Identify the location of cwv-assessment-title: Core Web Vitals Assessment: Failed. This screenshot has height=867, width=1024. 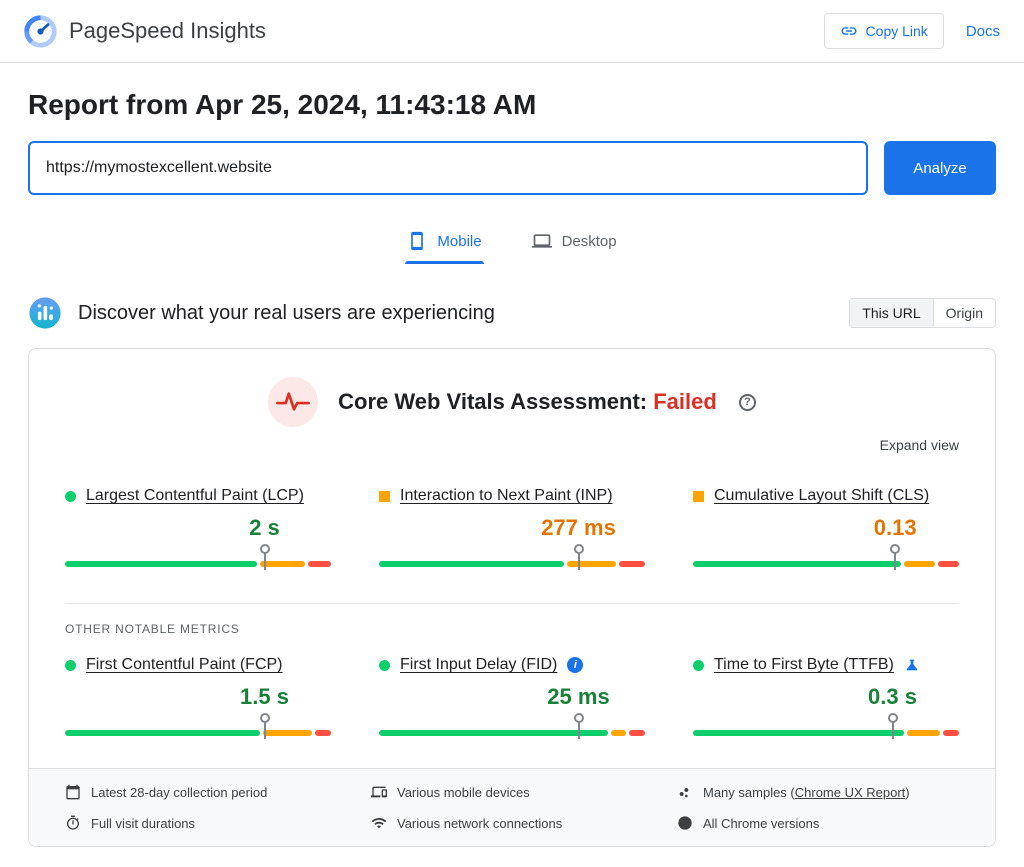
(527, 402).